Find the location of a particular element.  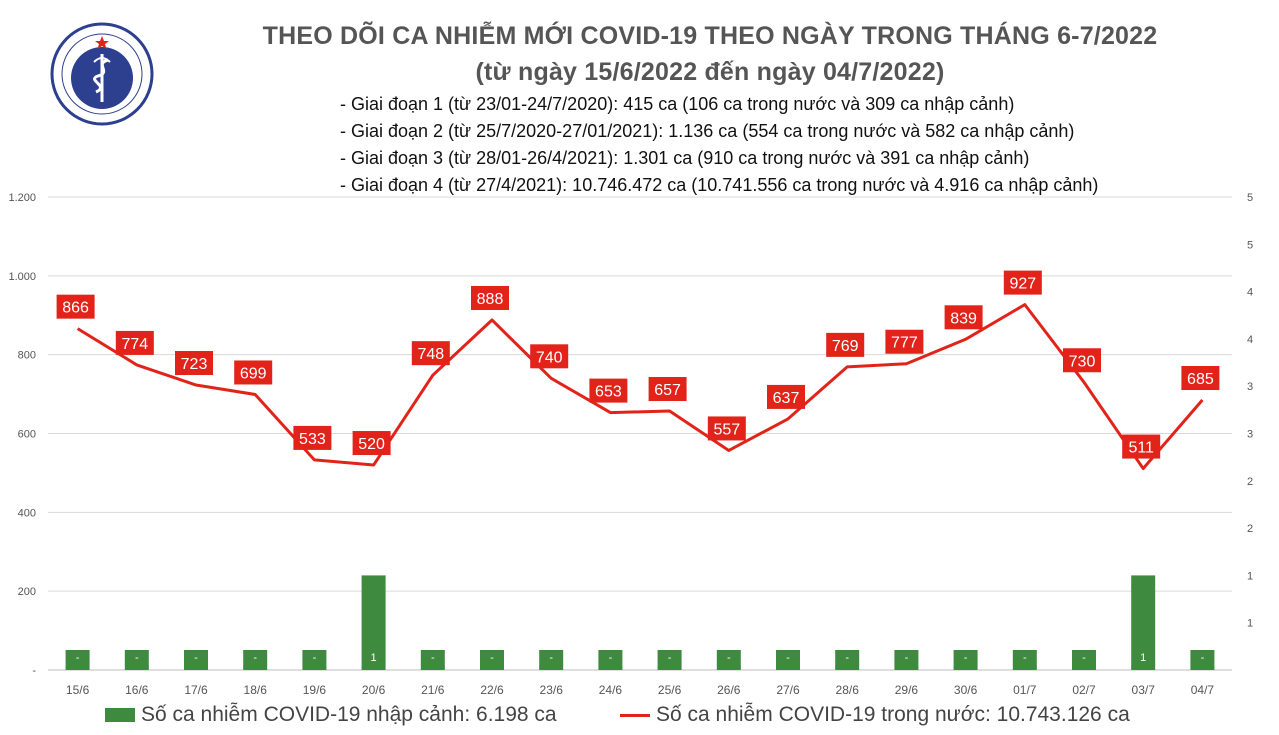

x-axis-tick-label: 22/6 is located at coordinates (492, 690).